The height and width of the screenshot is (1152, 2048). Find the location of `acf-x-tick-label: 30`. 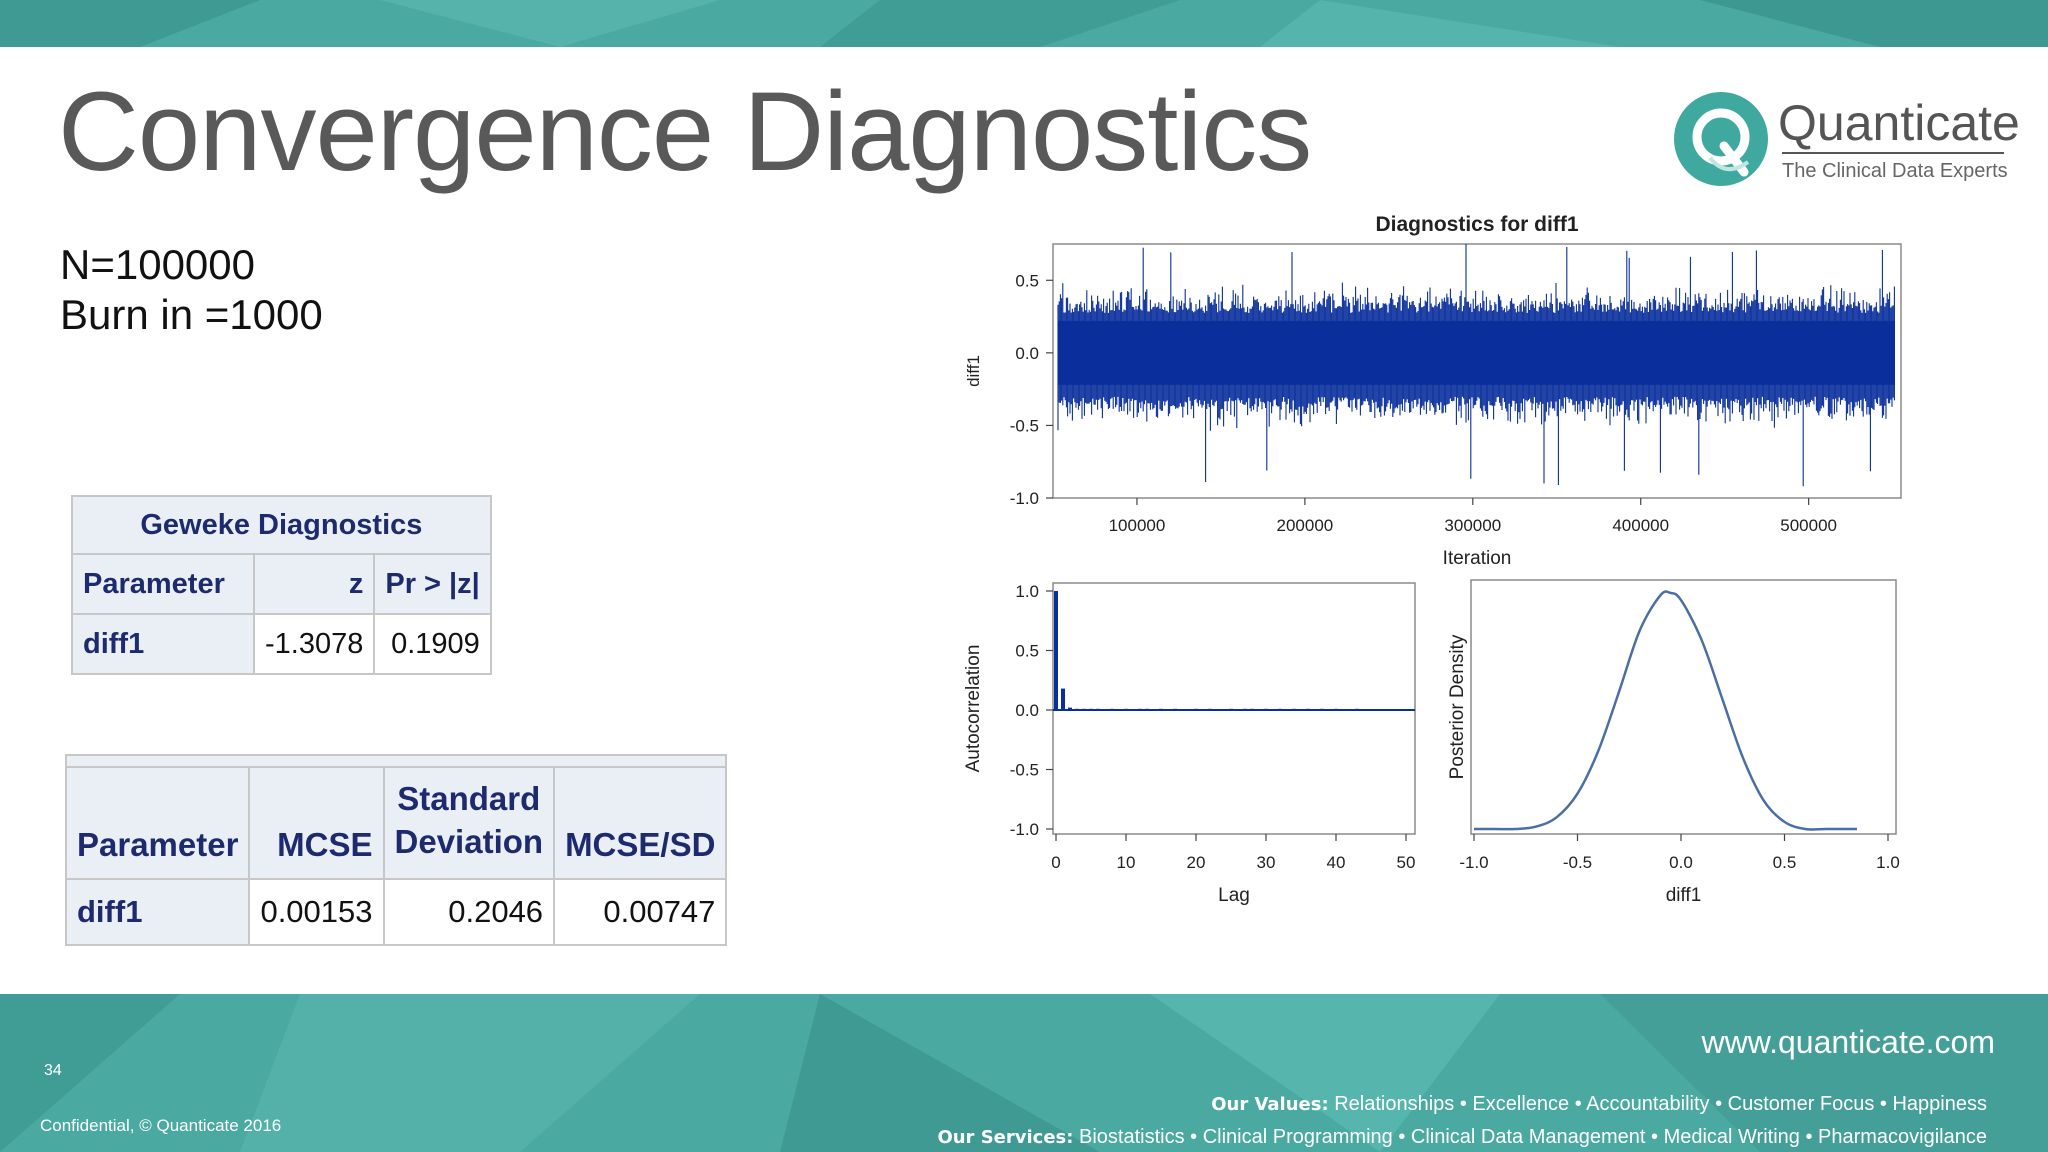

acf-x-tick-label: 30 is located at coordinates (1266, 862).